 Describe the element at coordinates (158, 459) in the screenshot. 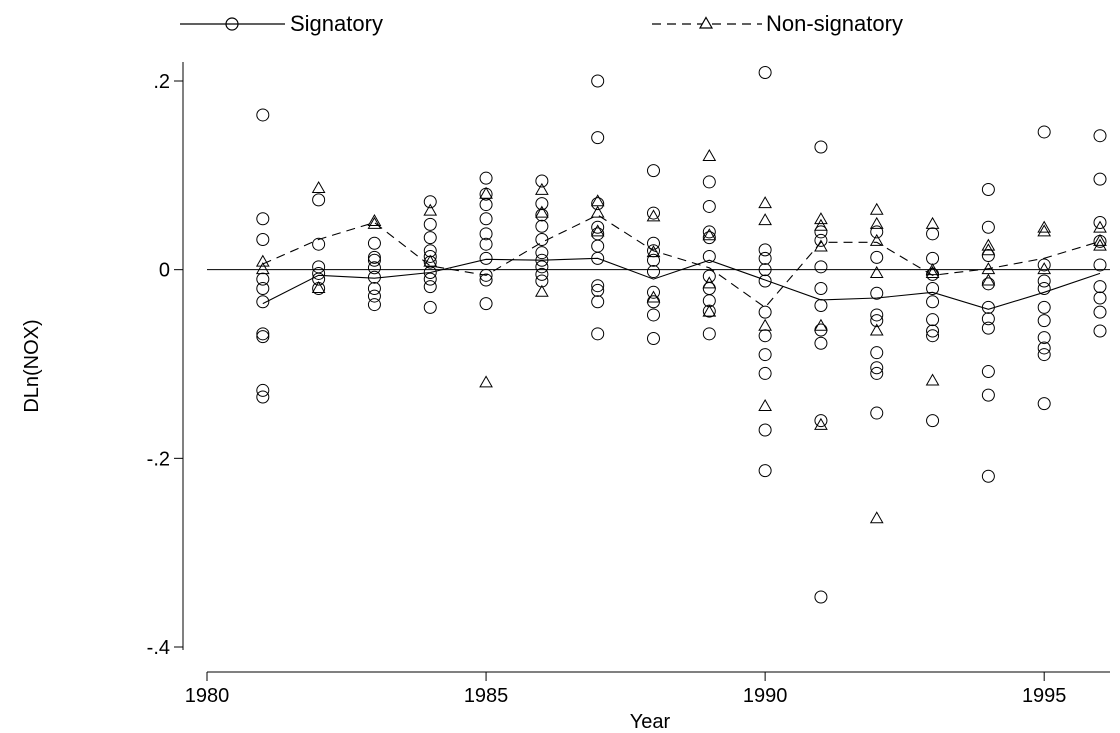

I see `y-tick-label: -.2` at that location.